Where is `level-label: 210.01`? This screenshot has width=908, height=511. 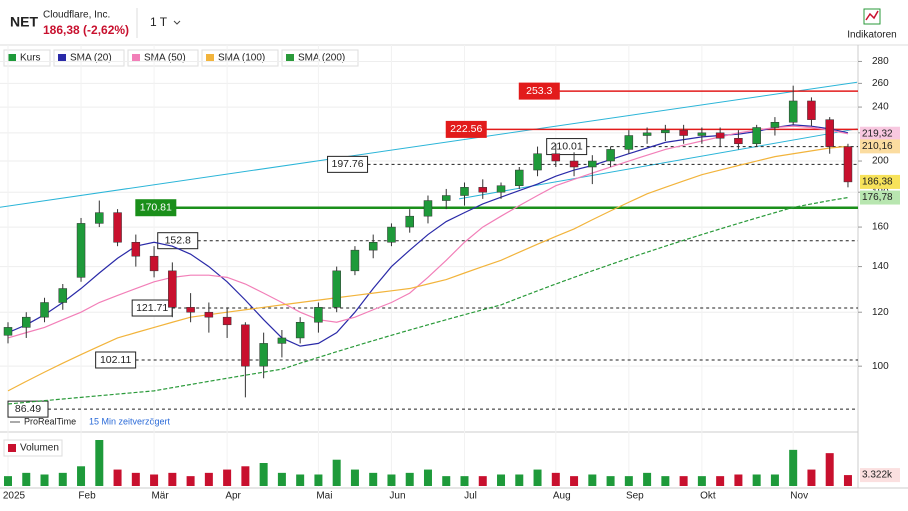
level-label: 210.01 is located at coordinates (567, 146).